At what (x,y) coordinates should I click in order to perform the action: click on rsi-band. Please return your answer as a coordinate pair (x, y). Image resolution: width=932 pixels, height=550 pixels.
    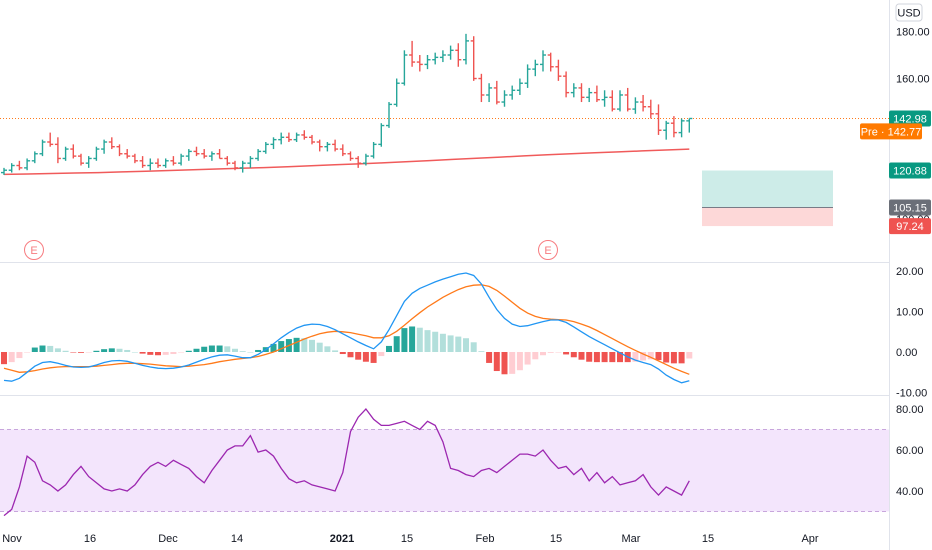
    Looking at the image, I should click on (444, 470).